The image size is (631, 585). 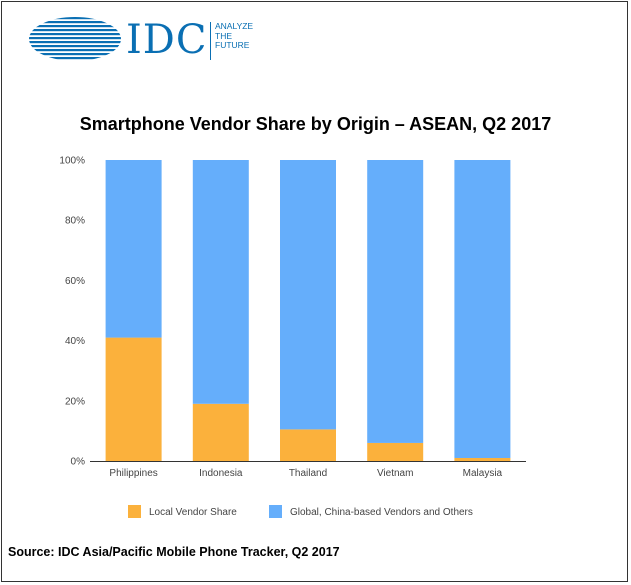 What do you see at coordinates (72, 161) in the screenshot?
I see `y-tick-label: 100%` at bounding box center [72, 161].